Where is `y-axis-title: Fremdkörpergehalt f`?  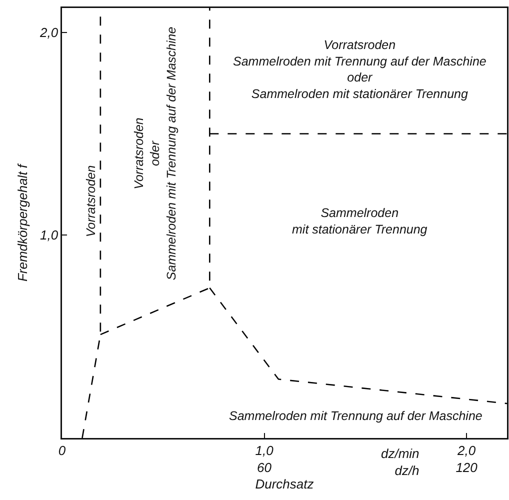
y-axis-title: Fremdkörpergehalt f is located at coordinates (22, 222).